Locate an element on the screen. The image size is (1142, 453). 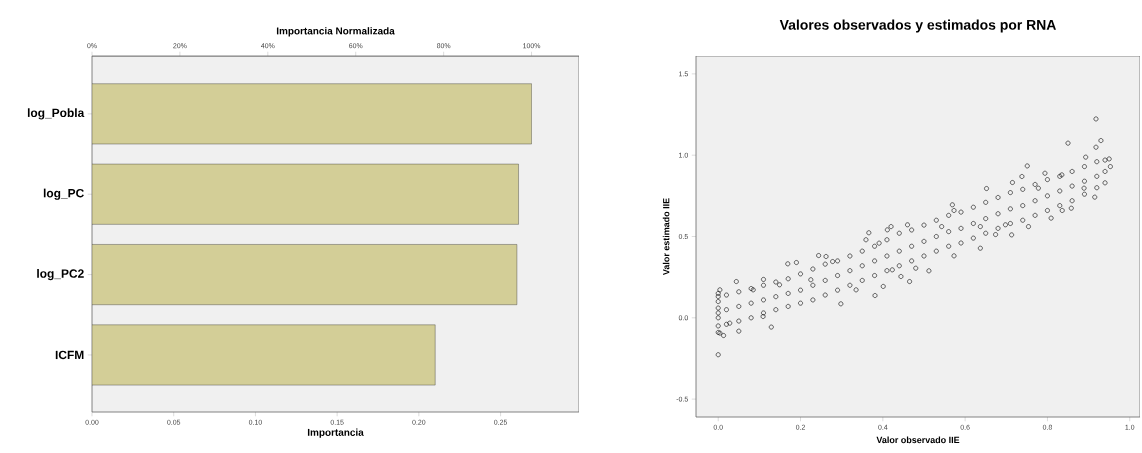
x2-axis-title: Importancia Normalizada is located at coordinates (335, 32).